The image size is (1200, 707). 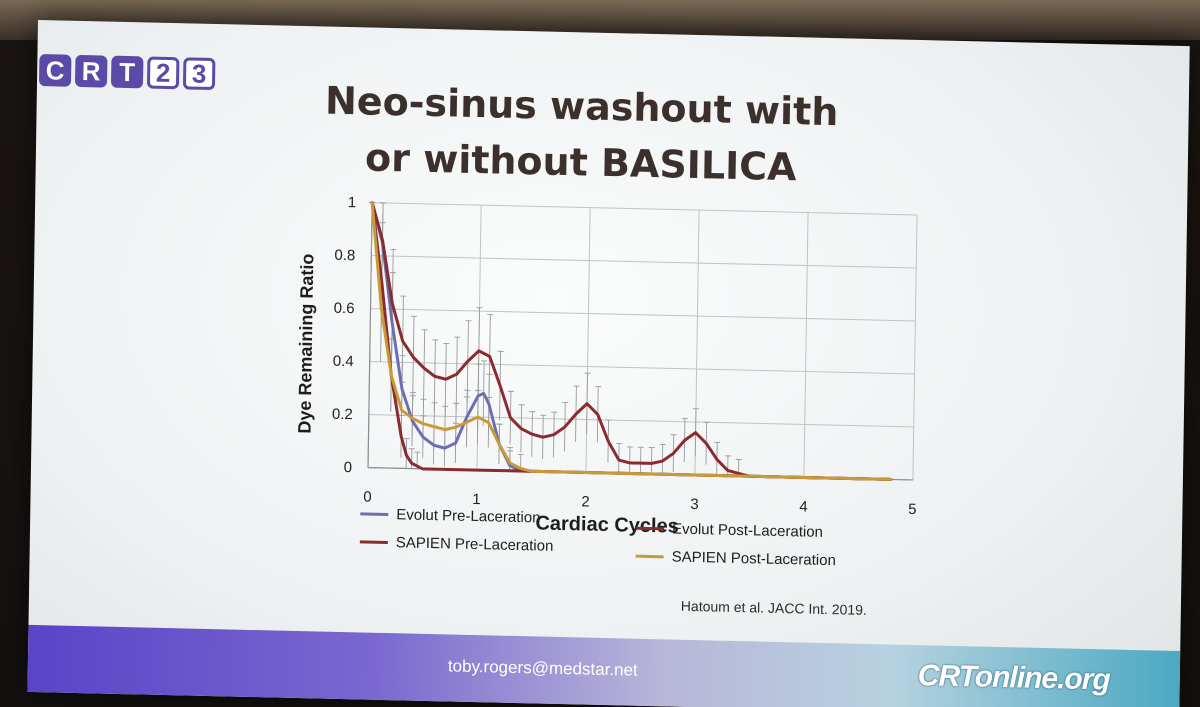 What do you see at coordinates (912, 509) in the screenshot?
I see `x-tick-label: 5` at bounding box center [912, 509].